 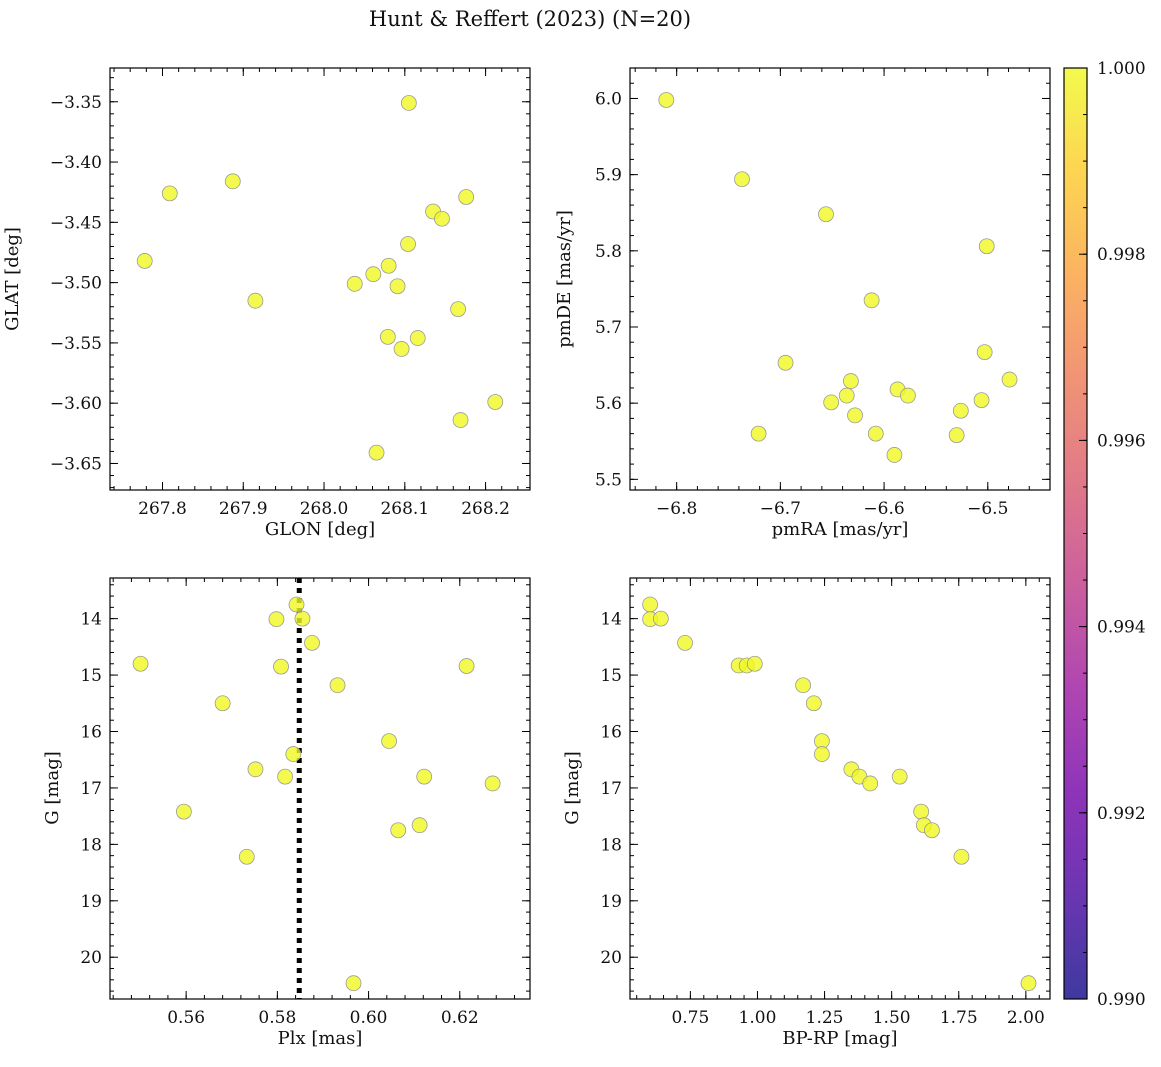 What do you see at coordinates (76, 163) in the screenshot?
I see `y-tick-label: −3.40` at bounding box center [76, 163].